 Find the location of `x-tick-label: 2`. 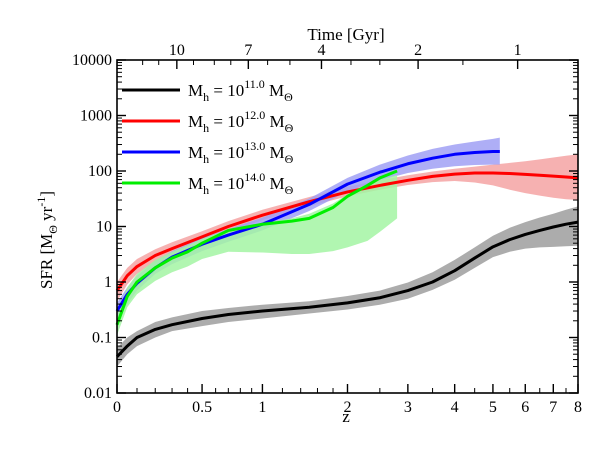

x-tick-label: 2 is located at coordinates (348, 407).